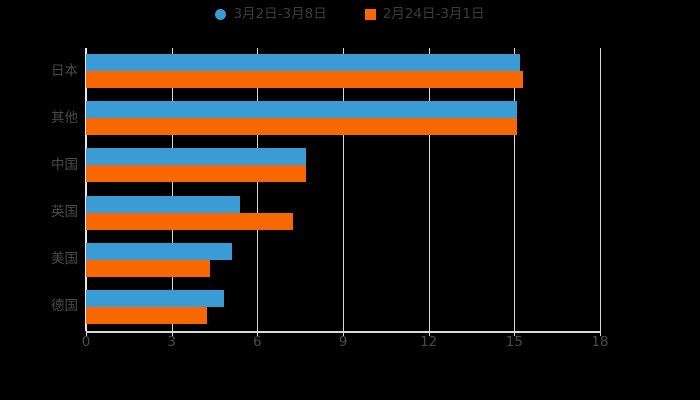 This screenshot has height=400, width=700. I want to click on y-axis-line, so click(86, 189).